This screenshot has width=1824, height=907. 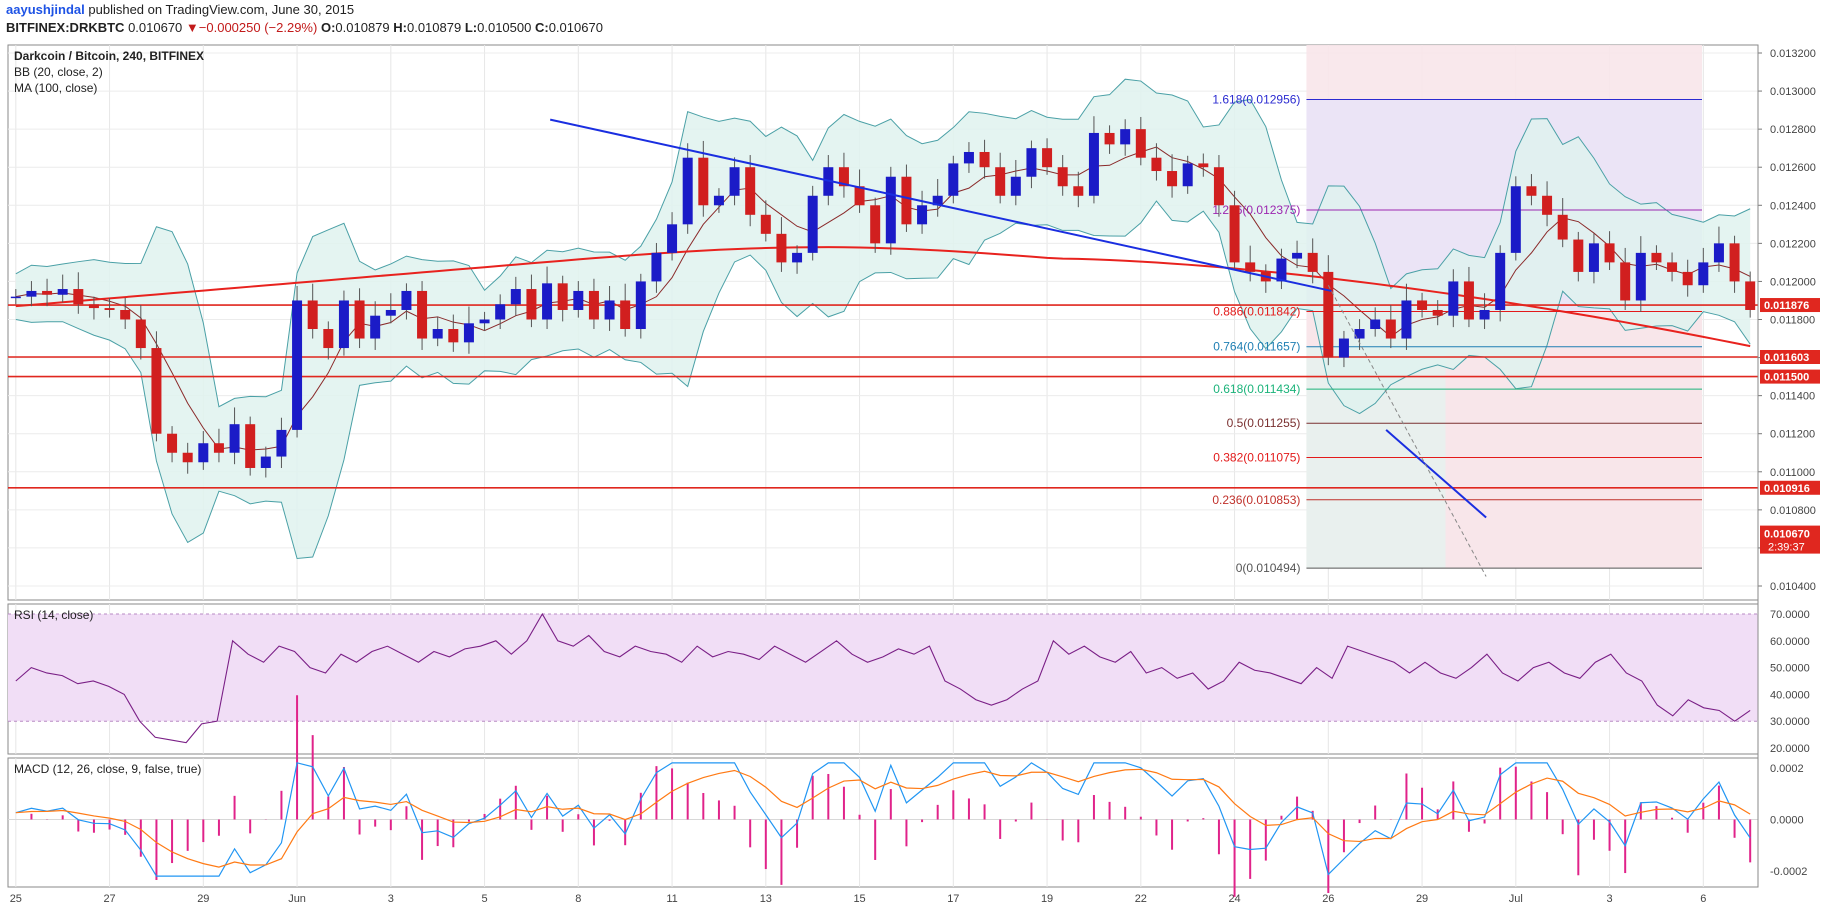 What do you see at coordinates (883, 678) in the screenshot?
I see `rsi-line` at bounding box center [883, 678].